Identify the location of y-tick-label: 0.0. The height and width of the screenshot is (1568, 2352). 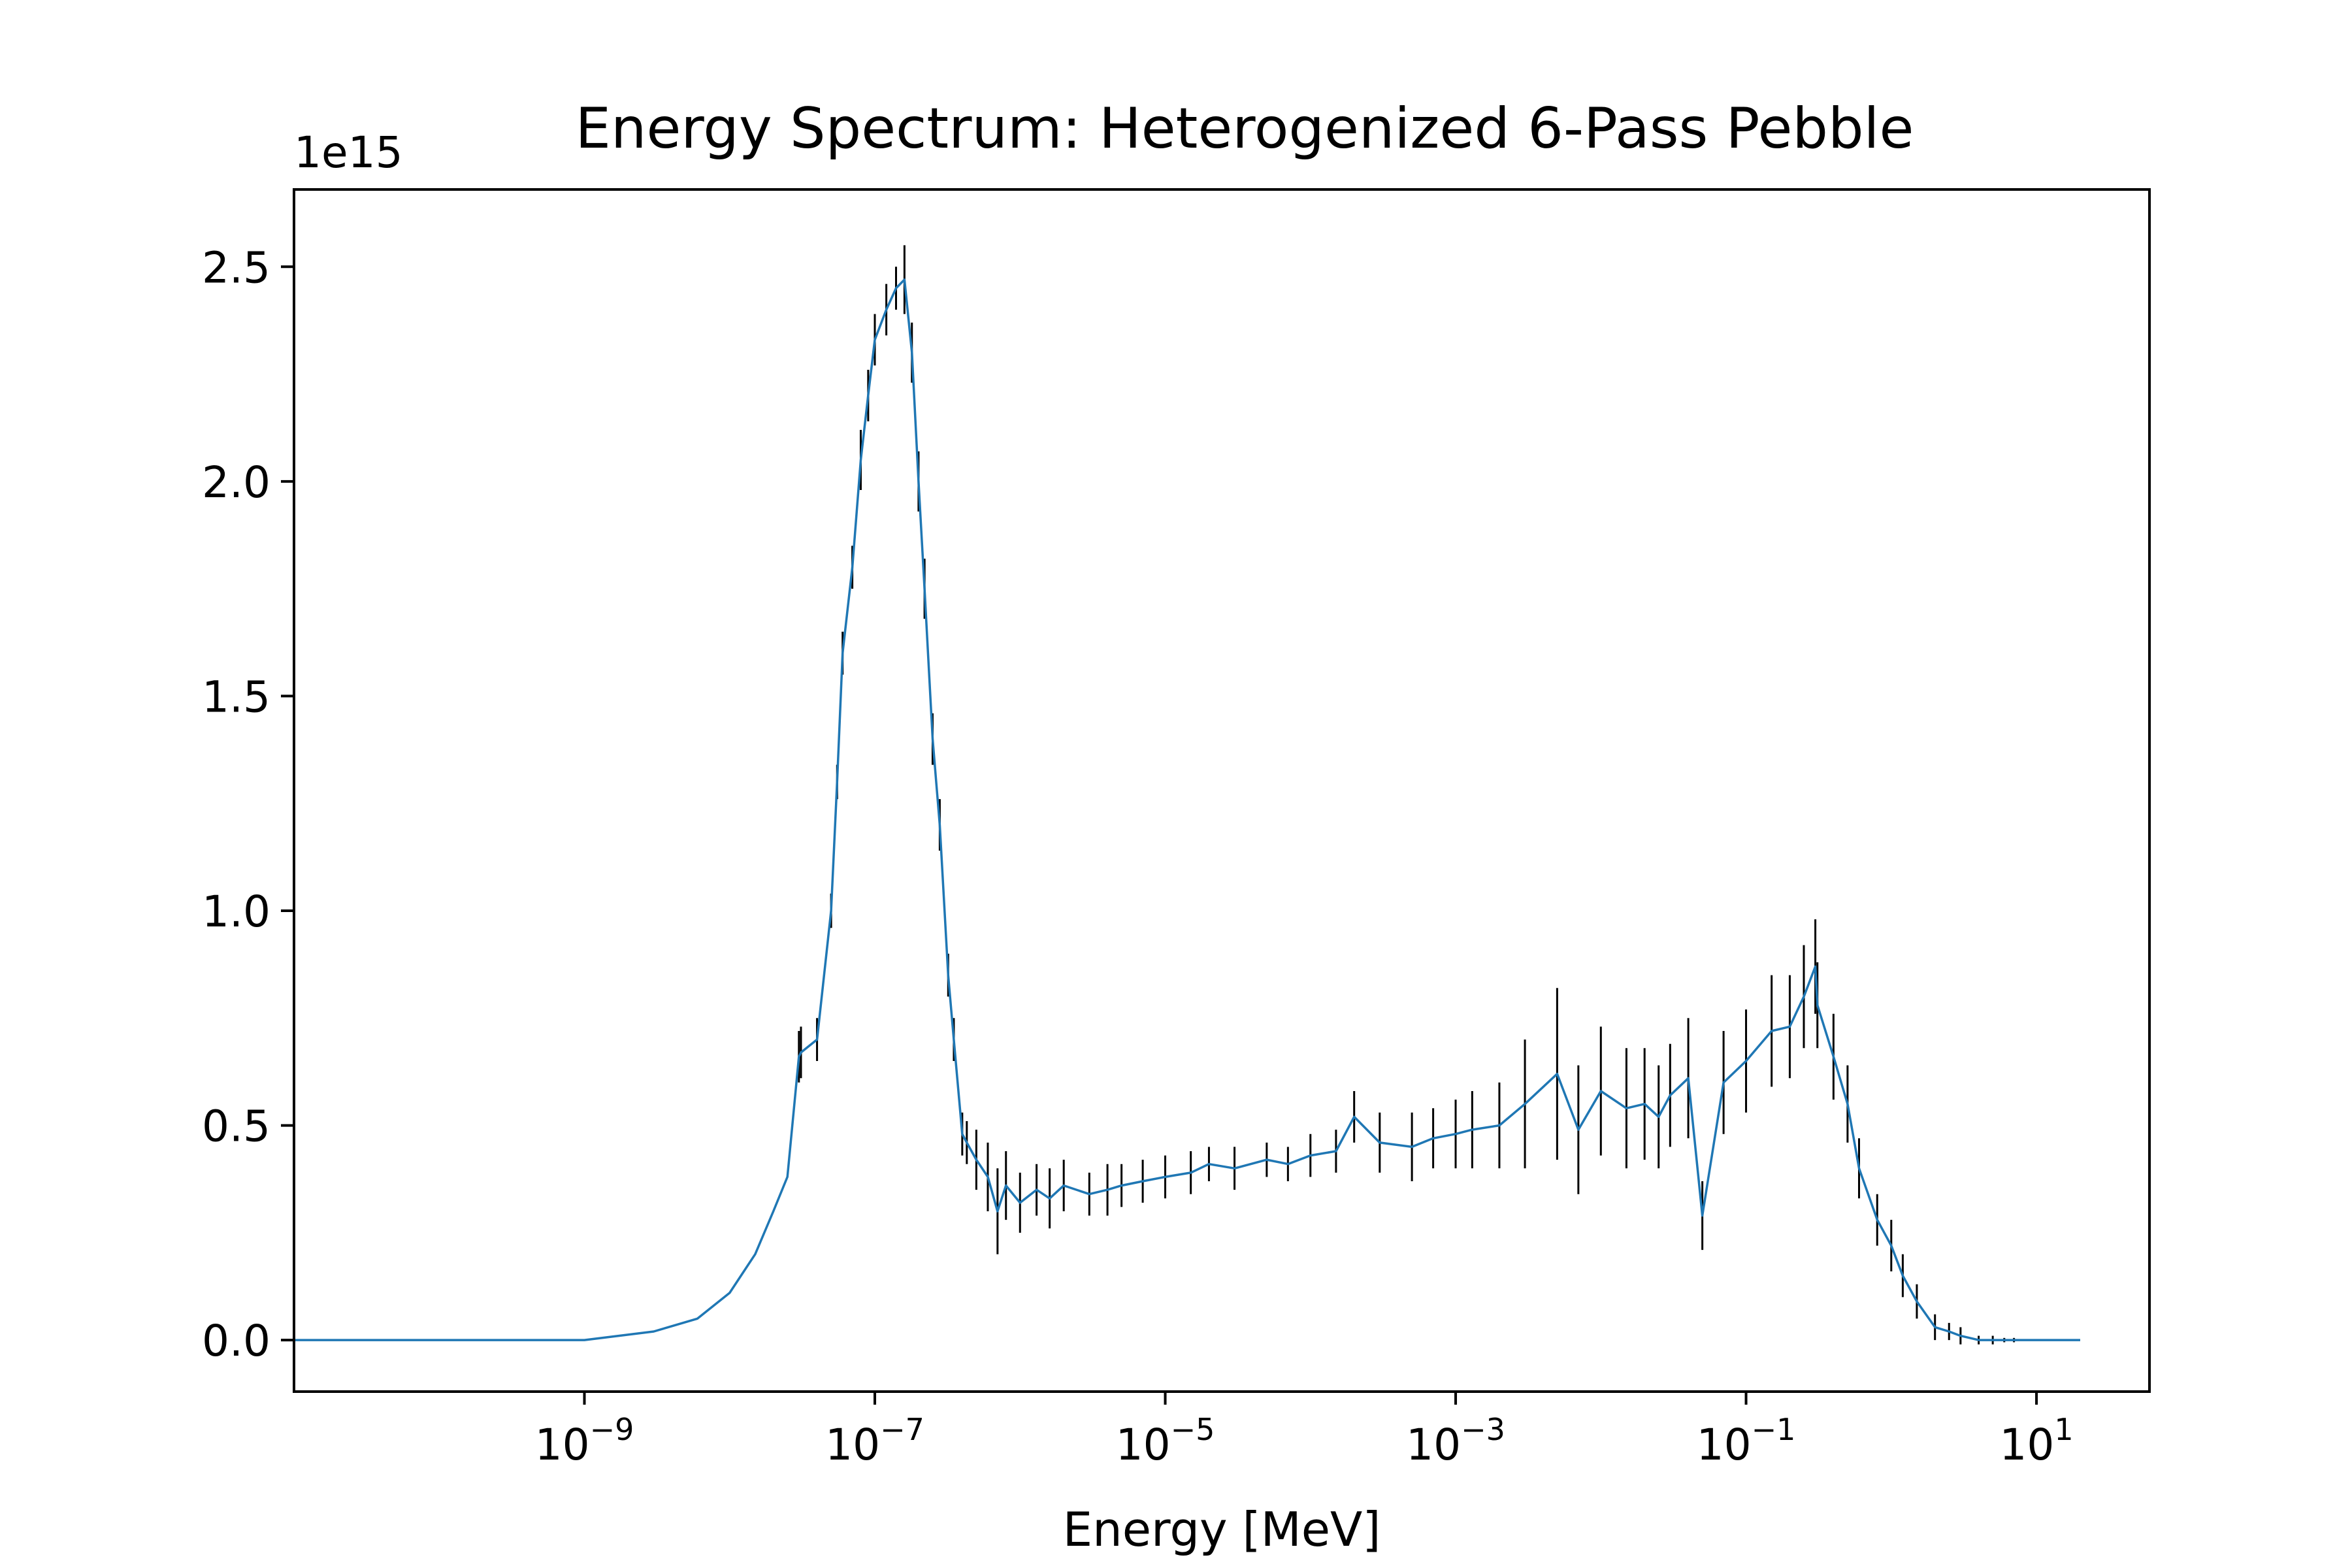
(236, 1341).